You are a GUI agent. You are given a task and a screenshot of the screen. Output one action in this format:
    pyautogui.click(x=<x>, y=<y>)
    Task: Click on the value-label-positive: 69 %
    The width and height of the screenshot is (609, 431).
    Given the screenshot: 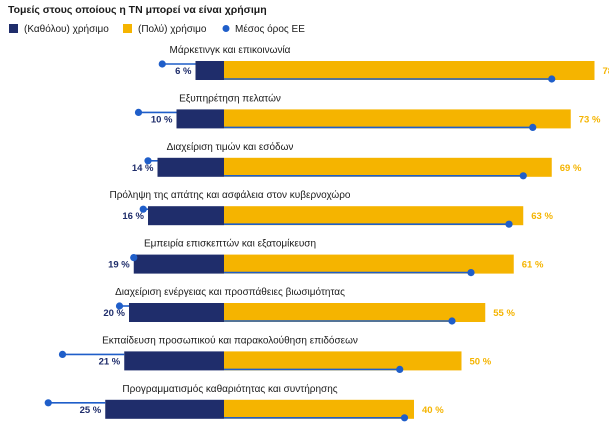 What is the action you would take?
    pyautogui.click(x=571, y=168)
    